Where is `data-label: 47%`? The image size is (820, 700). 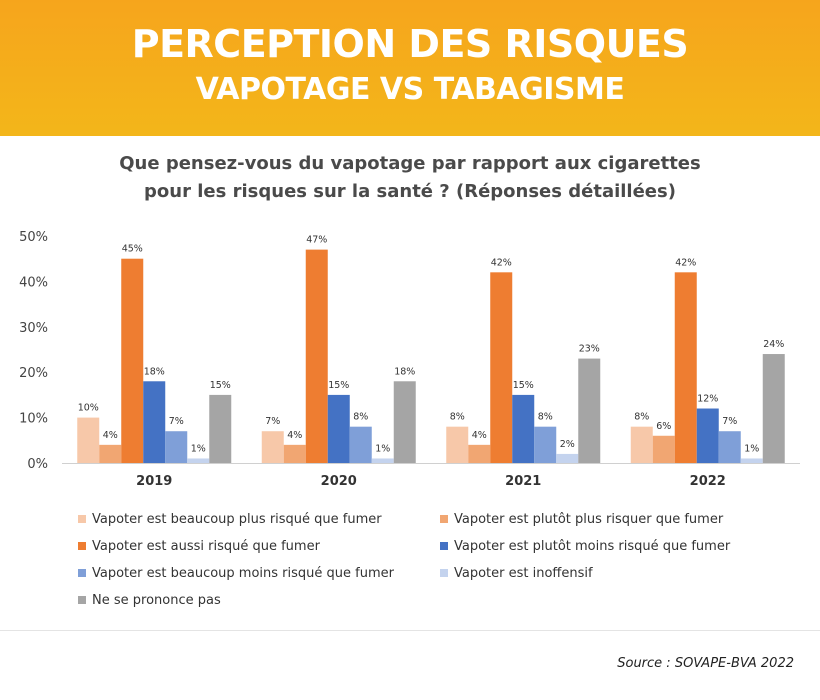
data-label: 47% is located at coordinates (316, 240).